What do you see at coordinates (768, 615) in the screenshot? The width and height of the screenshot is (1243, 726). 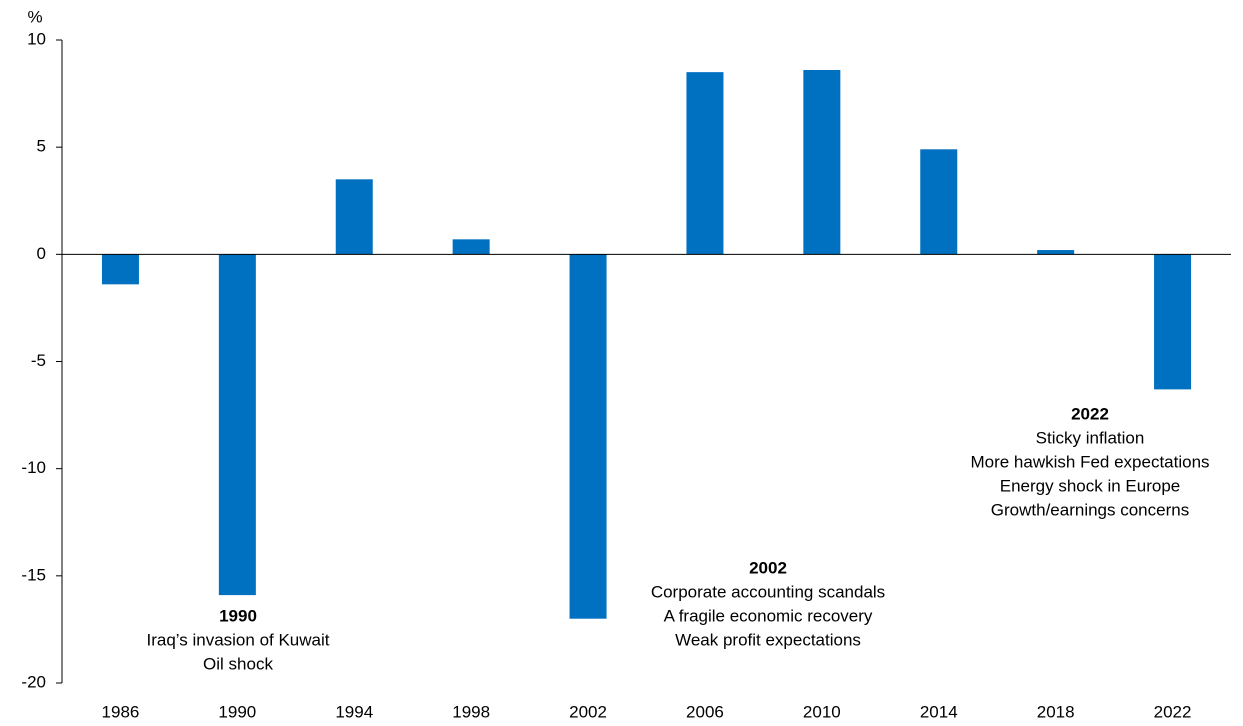 I see `annotation-line: A fragile economic recovery` at bounding box center [768, 615].